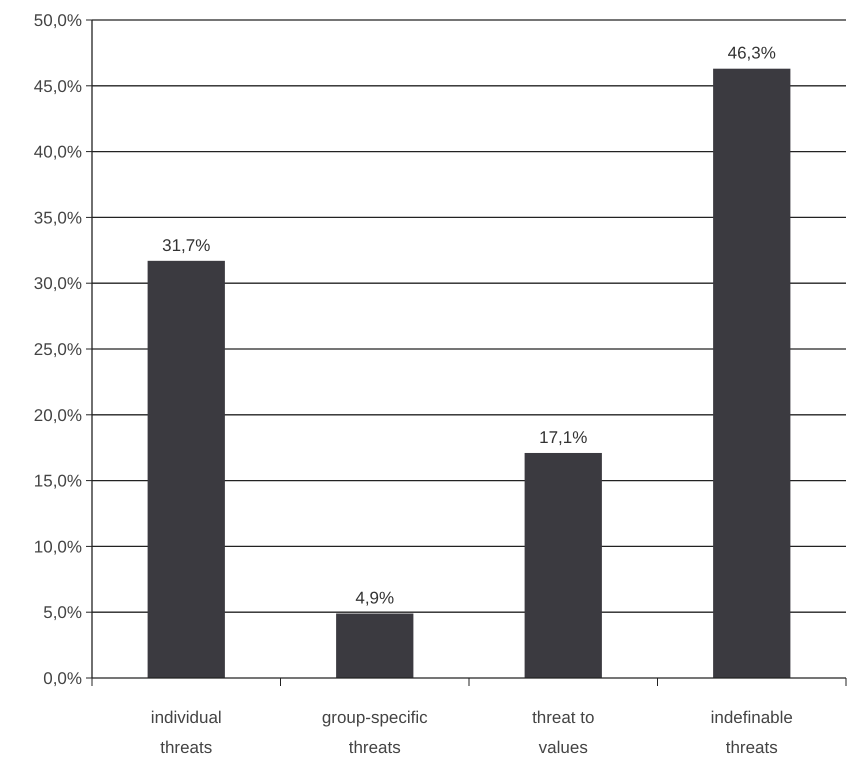  I want to click on y-tick-label: 40,0%, so click(58, 152).